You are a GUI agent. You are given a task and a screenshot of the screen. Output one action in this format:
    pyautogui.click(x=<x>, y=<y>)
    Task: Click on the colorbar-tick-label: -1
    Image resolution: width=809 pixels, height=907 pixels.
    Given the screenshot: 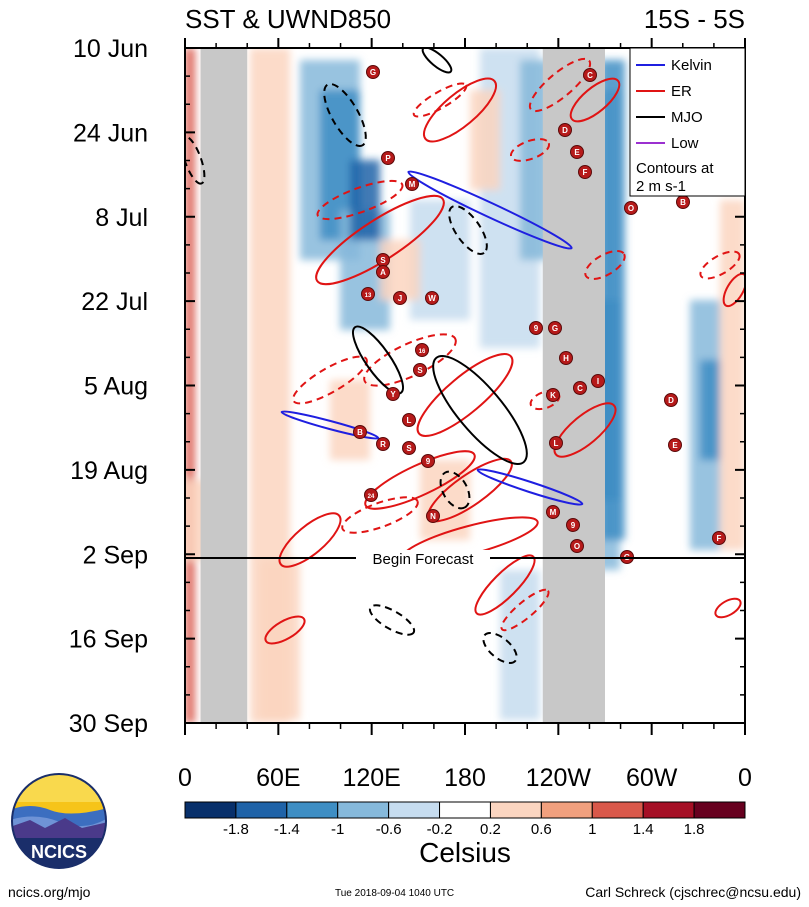 What is the action you would take?
    pyautogui.click(x=337, y=829)
    